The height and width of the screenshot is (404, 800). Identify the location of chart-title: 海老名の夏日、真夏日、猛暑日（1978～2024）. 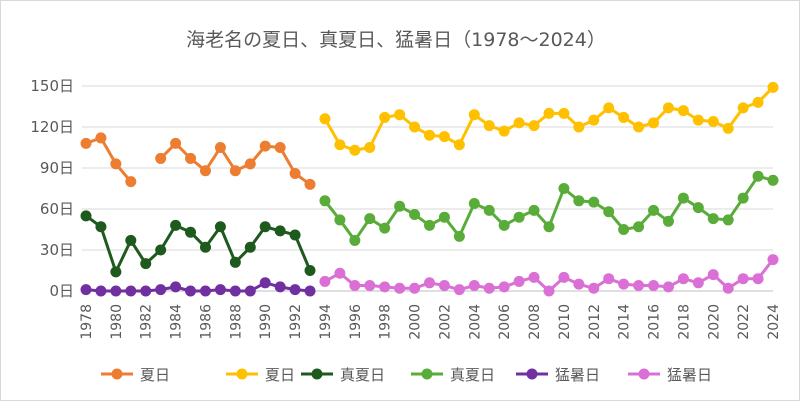
(396, 40).